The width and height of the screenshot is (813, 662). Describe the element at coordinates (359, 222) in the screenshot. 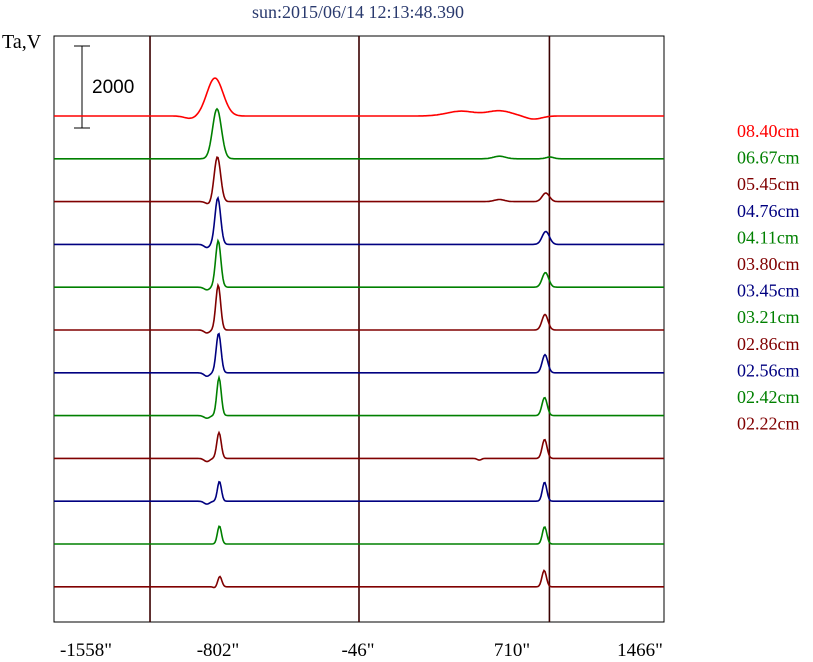

I see `series-line-04.76cm` at that location.